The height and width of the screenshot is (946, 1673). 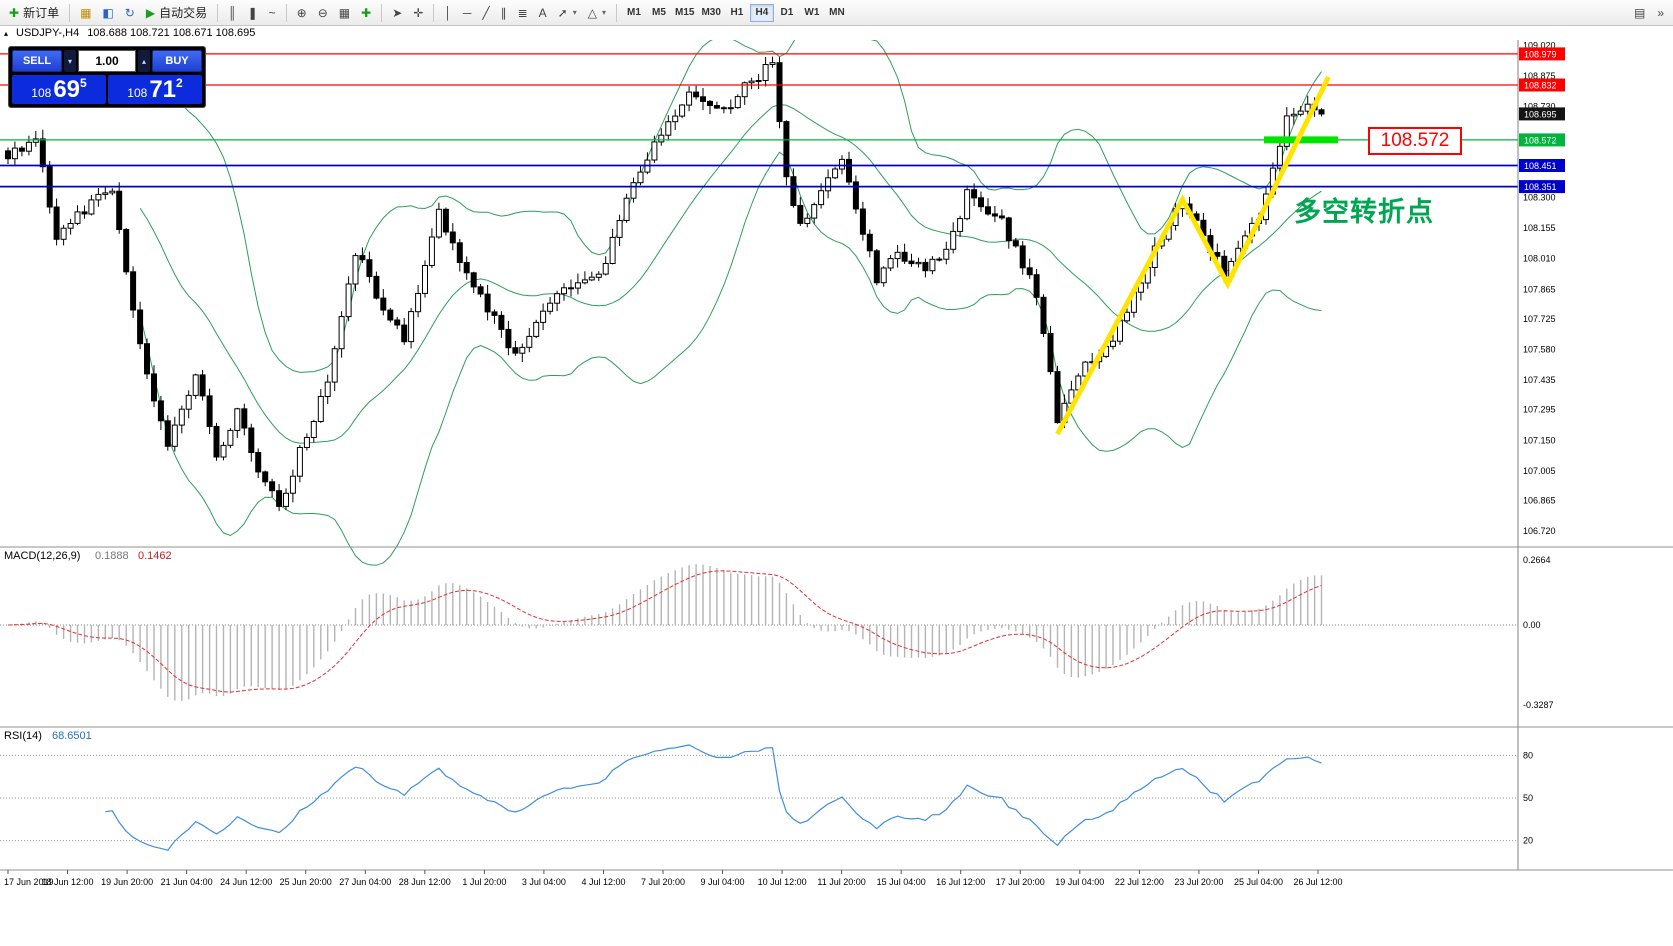 I want to click on autotrading-button: ▶ 自动交易, so click(x=176, y=13).